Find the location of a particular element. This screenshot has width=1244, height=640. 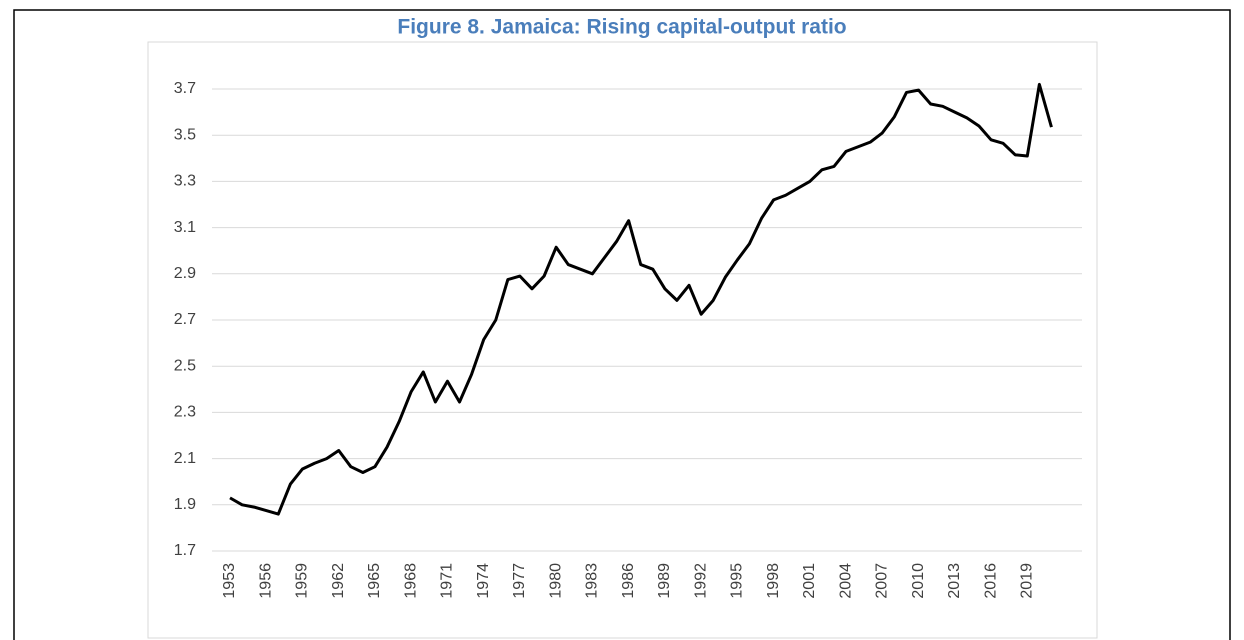

x-tick-label: 1992 is located at coordinates (700, 581).